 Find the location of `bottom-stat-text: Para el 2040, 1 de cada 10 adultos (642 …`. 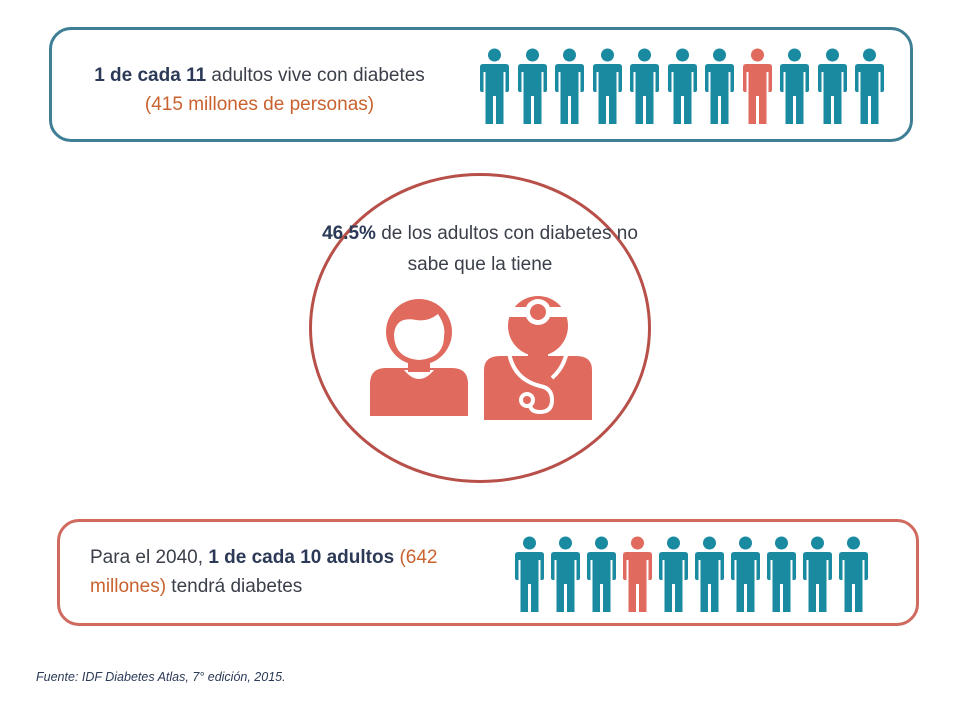

bottom-stat-text: Para el 2040, 1 de cada 10 adultos (642 … is located at coordinates (287, 572).